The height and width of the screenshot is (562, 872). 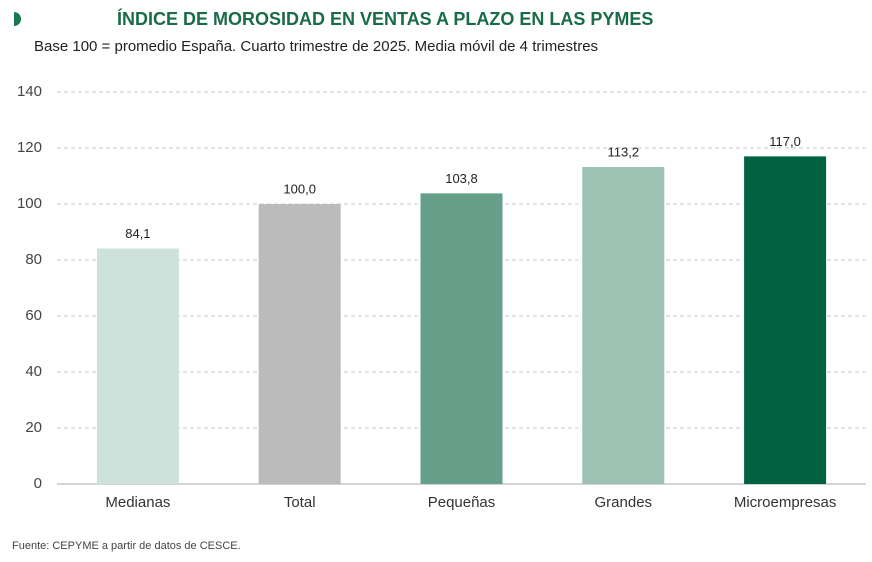 What do you see at coordinates (137, 502) in the screenshot?
I see `x-tick-label: Medianas` at bounding box center [137, 502].